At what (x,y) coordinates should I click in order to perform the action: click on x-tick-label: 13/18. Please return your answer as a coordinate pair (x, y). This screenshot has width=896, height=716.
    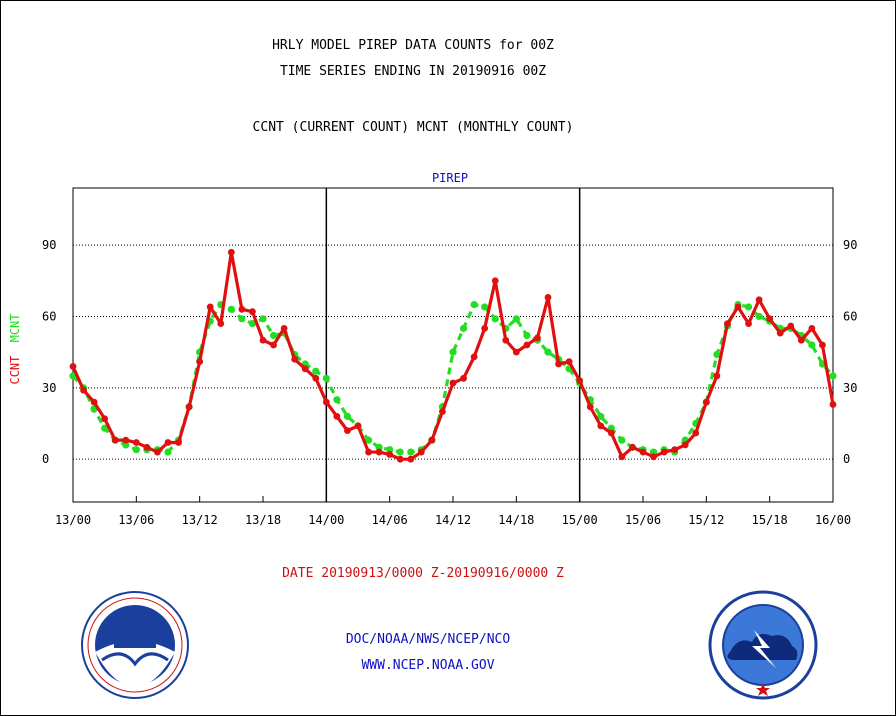
    Looking at the image, I should click on (263, 520).